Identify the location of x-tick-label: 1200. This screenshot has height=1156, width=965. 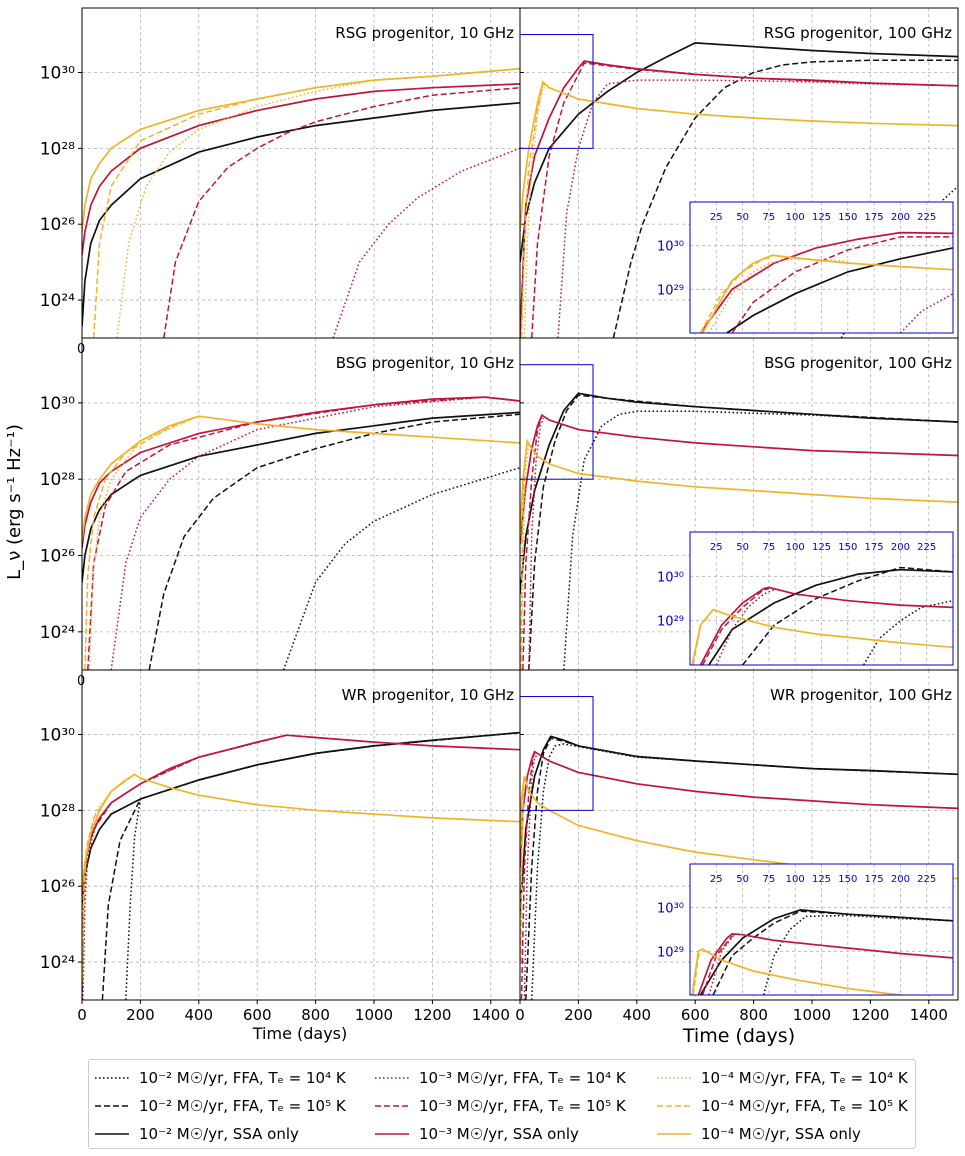
(870, 1015).